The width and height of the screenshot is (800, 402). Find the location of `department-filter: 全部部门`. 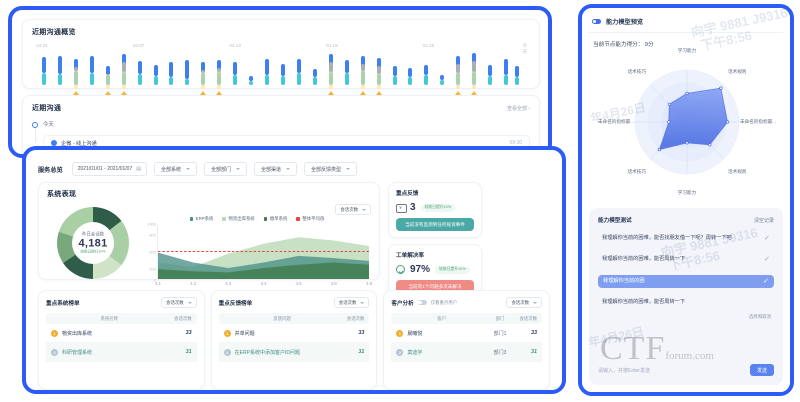

department-filter: 全部部门 is located at coordinates (226, 169).